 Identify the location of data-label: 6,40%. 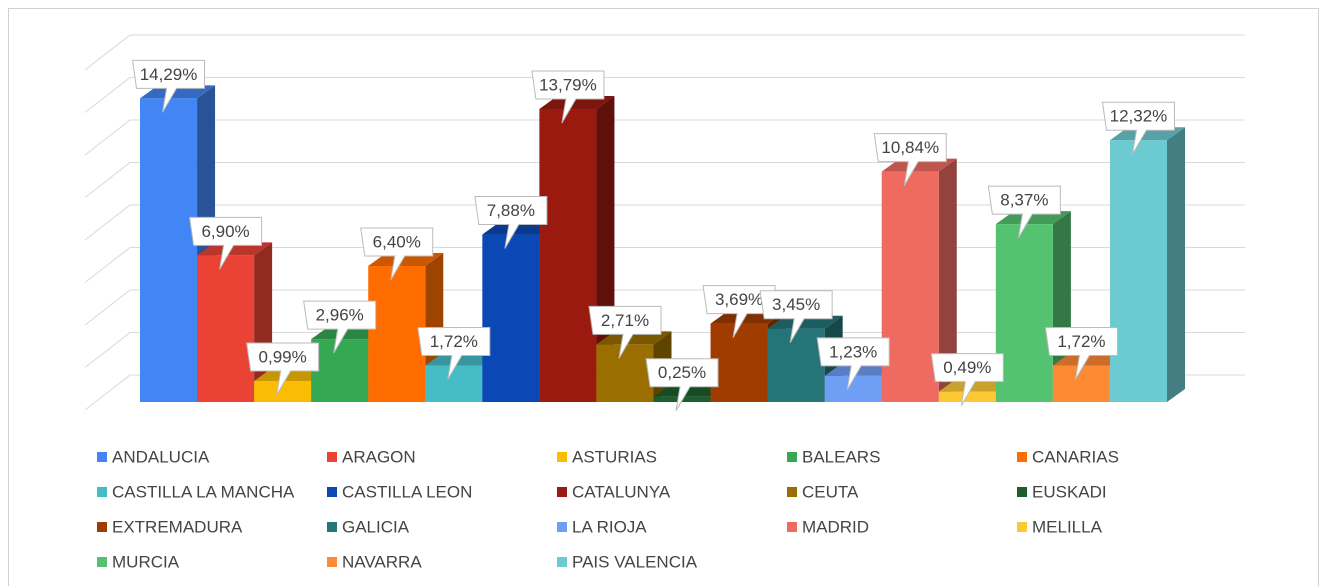
(397, 241).